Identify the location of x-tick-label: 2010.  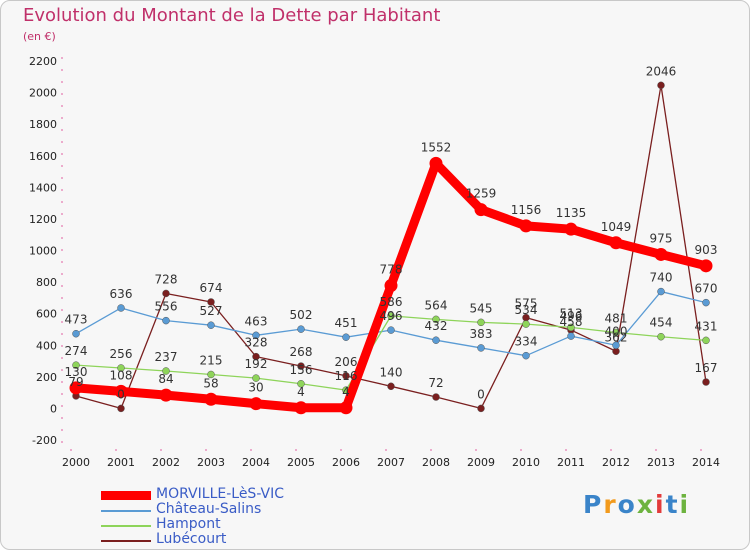
(526, 462).